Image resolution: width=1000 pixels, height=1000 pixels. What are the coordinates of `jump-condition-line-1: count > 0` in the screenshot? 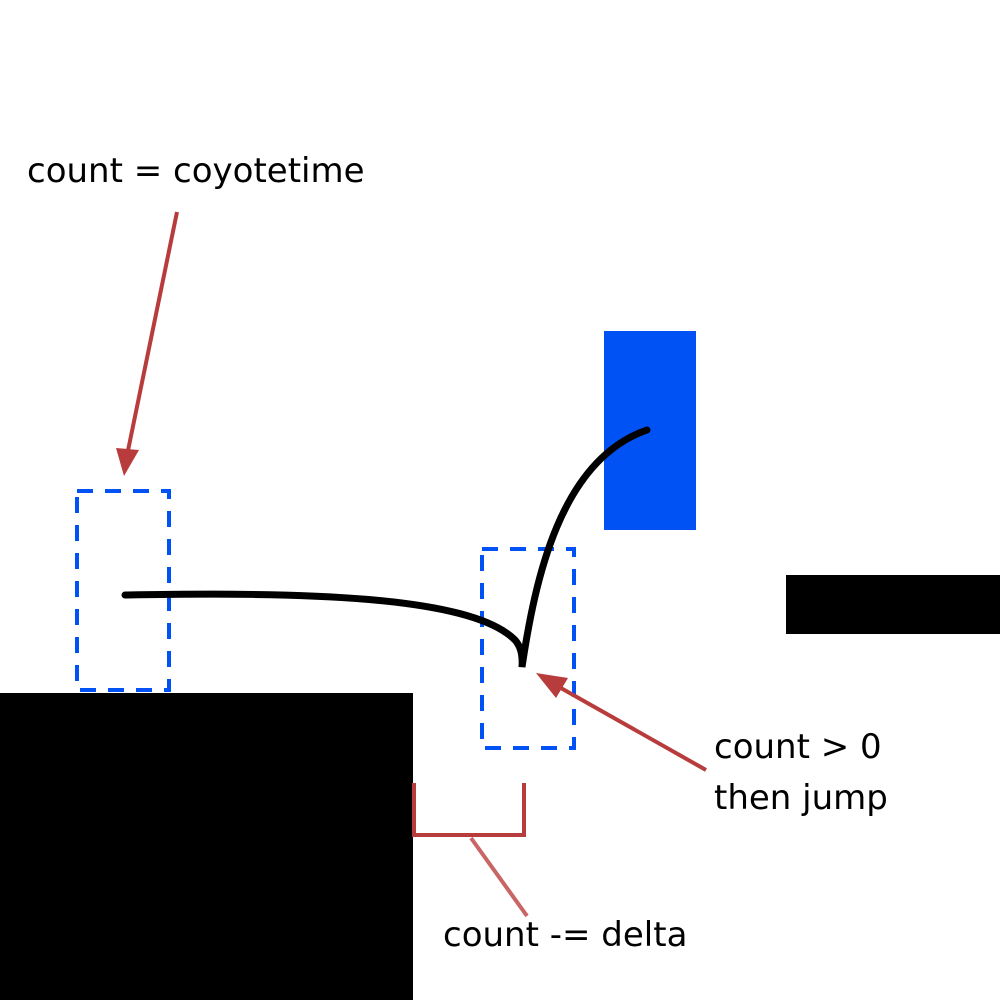 It's located at (798, 747).